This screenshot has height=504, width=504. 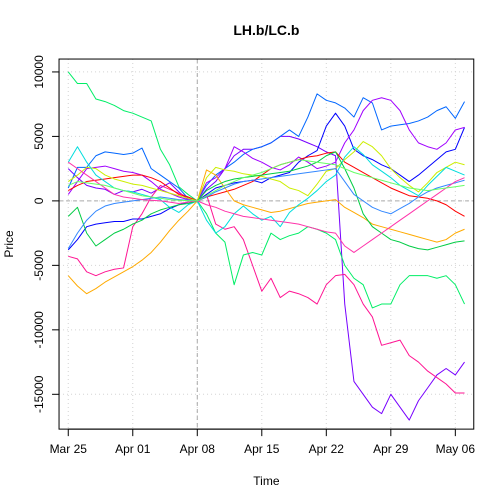 What do you see at coordinates (391, 449) in the screenshot?
I see `x-tick-label-5: Apr 29` at bounding box center [391, 449].